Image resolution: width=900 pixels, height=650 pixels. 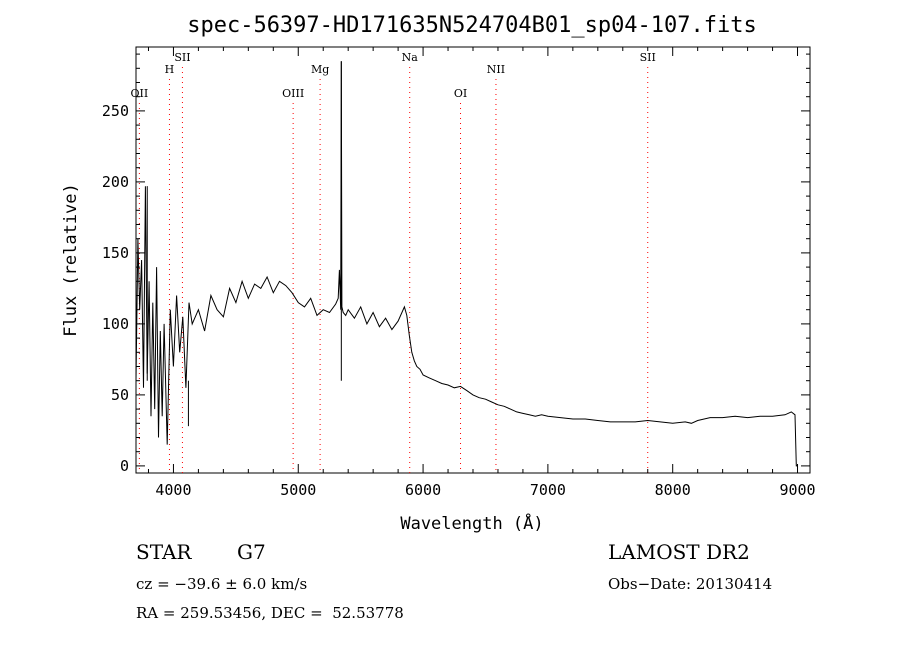 What do you see at coordinates (471, 523) in the screenshot?
I see `x-axis-label: Wavelength (Å)` at bounding box center [471, 523].